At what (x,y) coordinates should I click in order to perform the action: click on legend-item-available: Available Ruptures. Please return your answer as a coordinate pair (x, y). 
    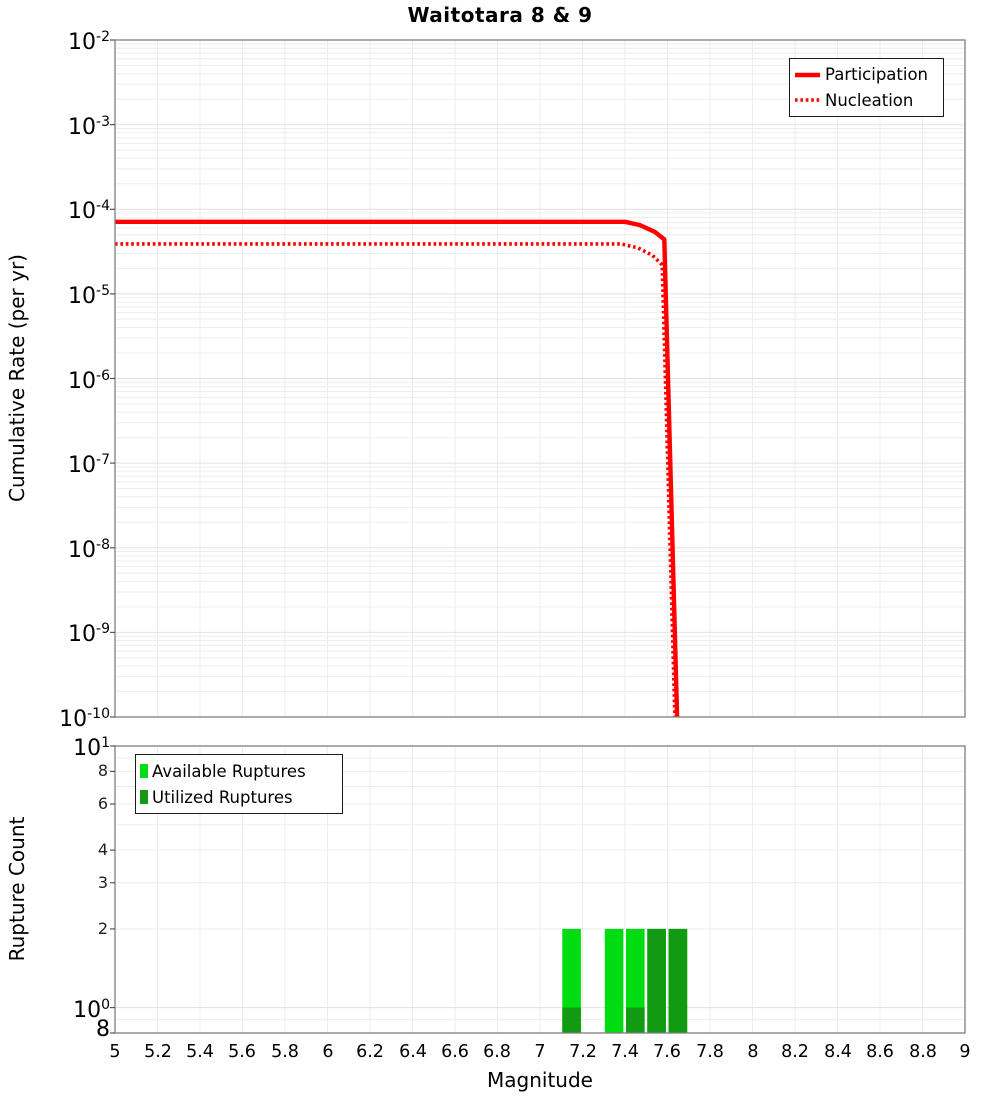
    Looking at the image, I should click on (239, 771).